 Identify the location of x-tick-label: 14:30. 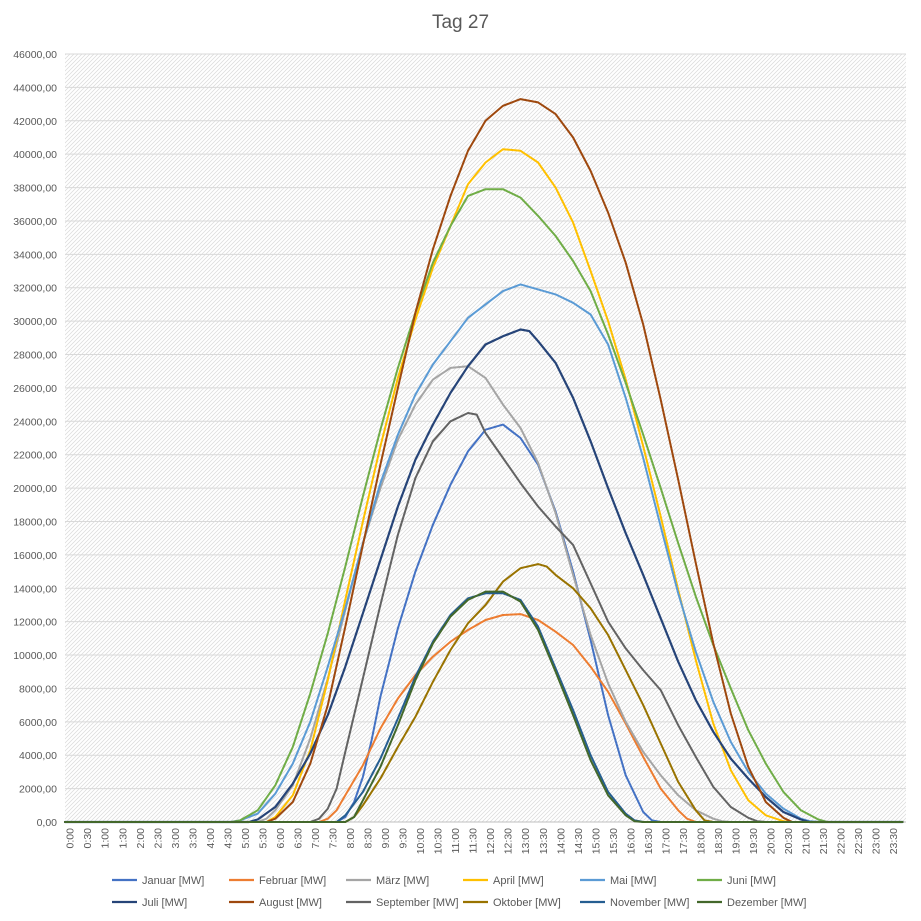
(579, 841).